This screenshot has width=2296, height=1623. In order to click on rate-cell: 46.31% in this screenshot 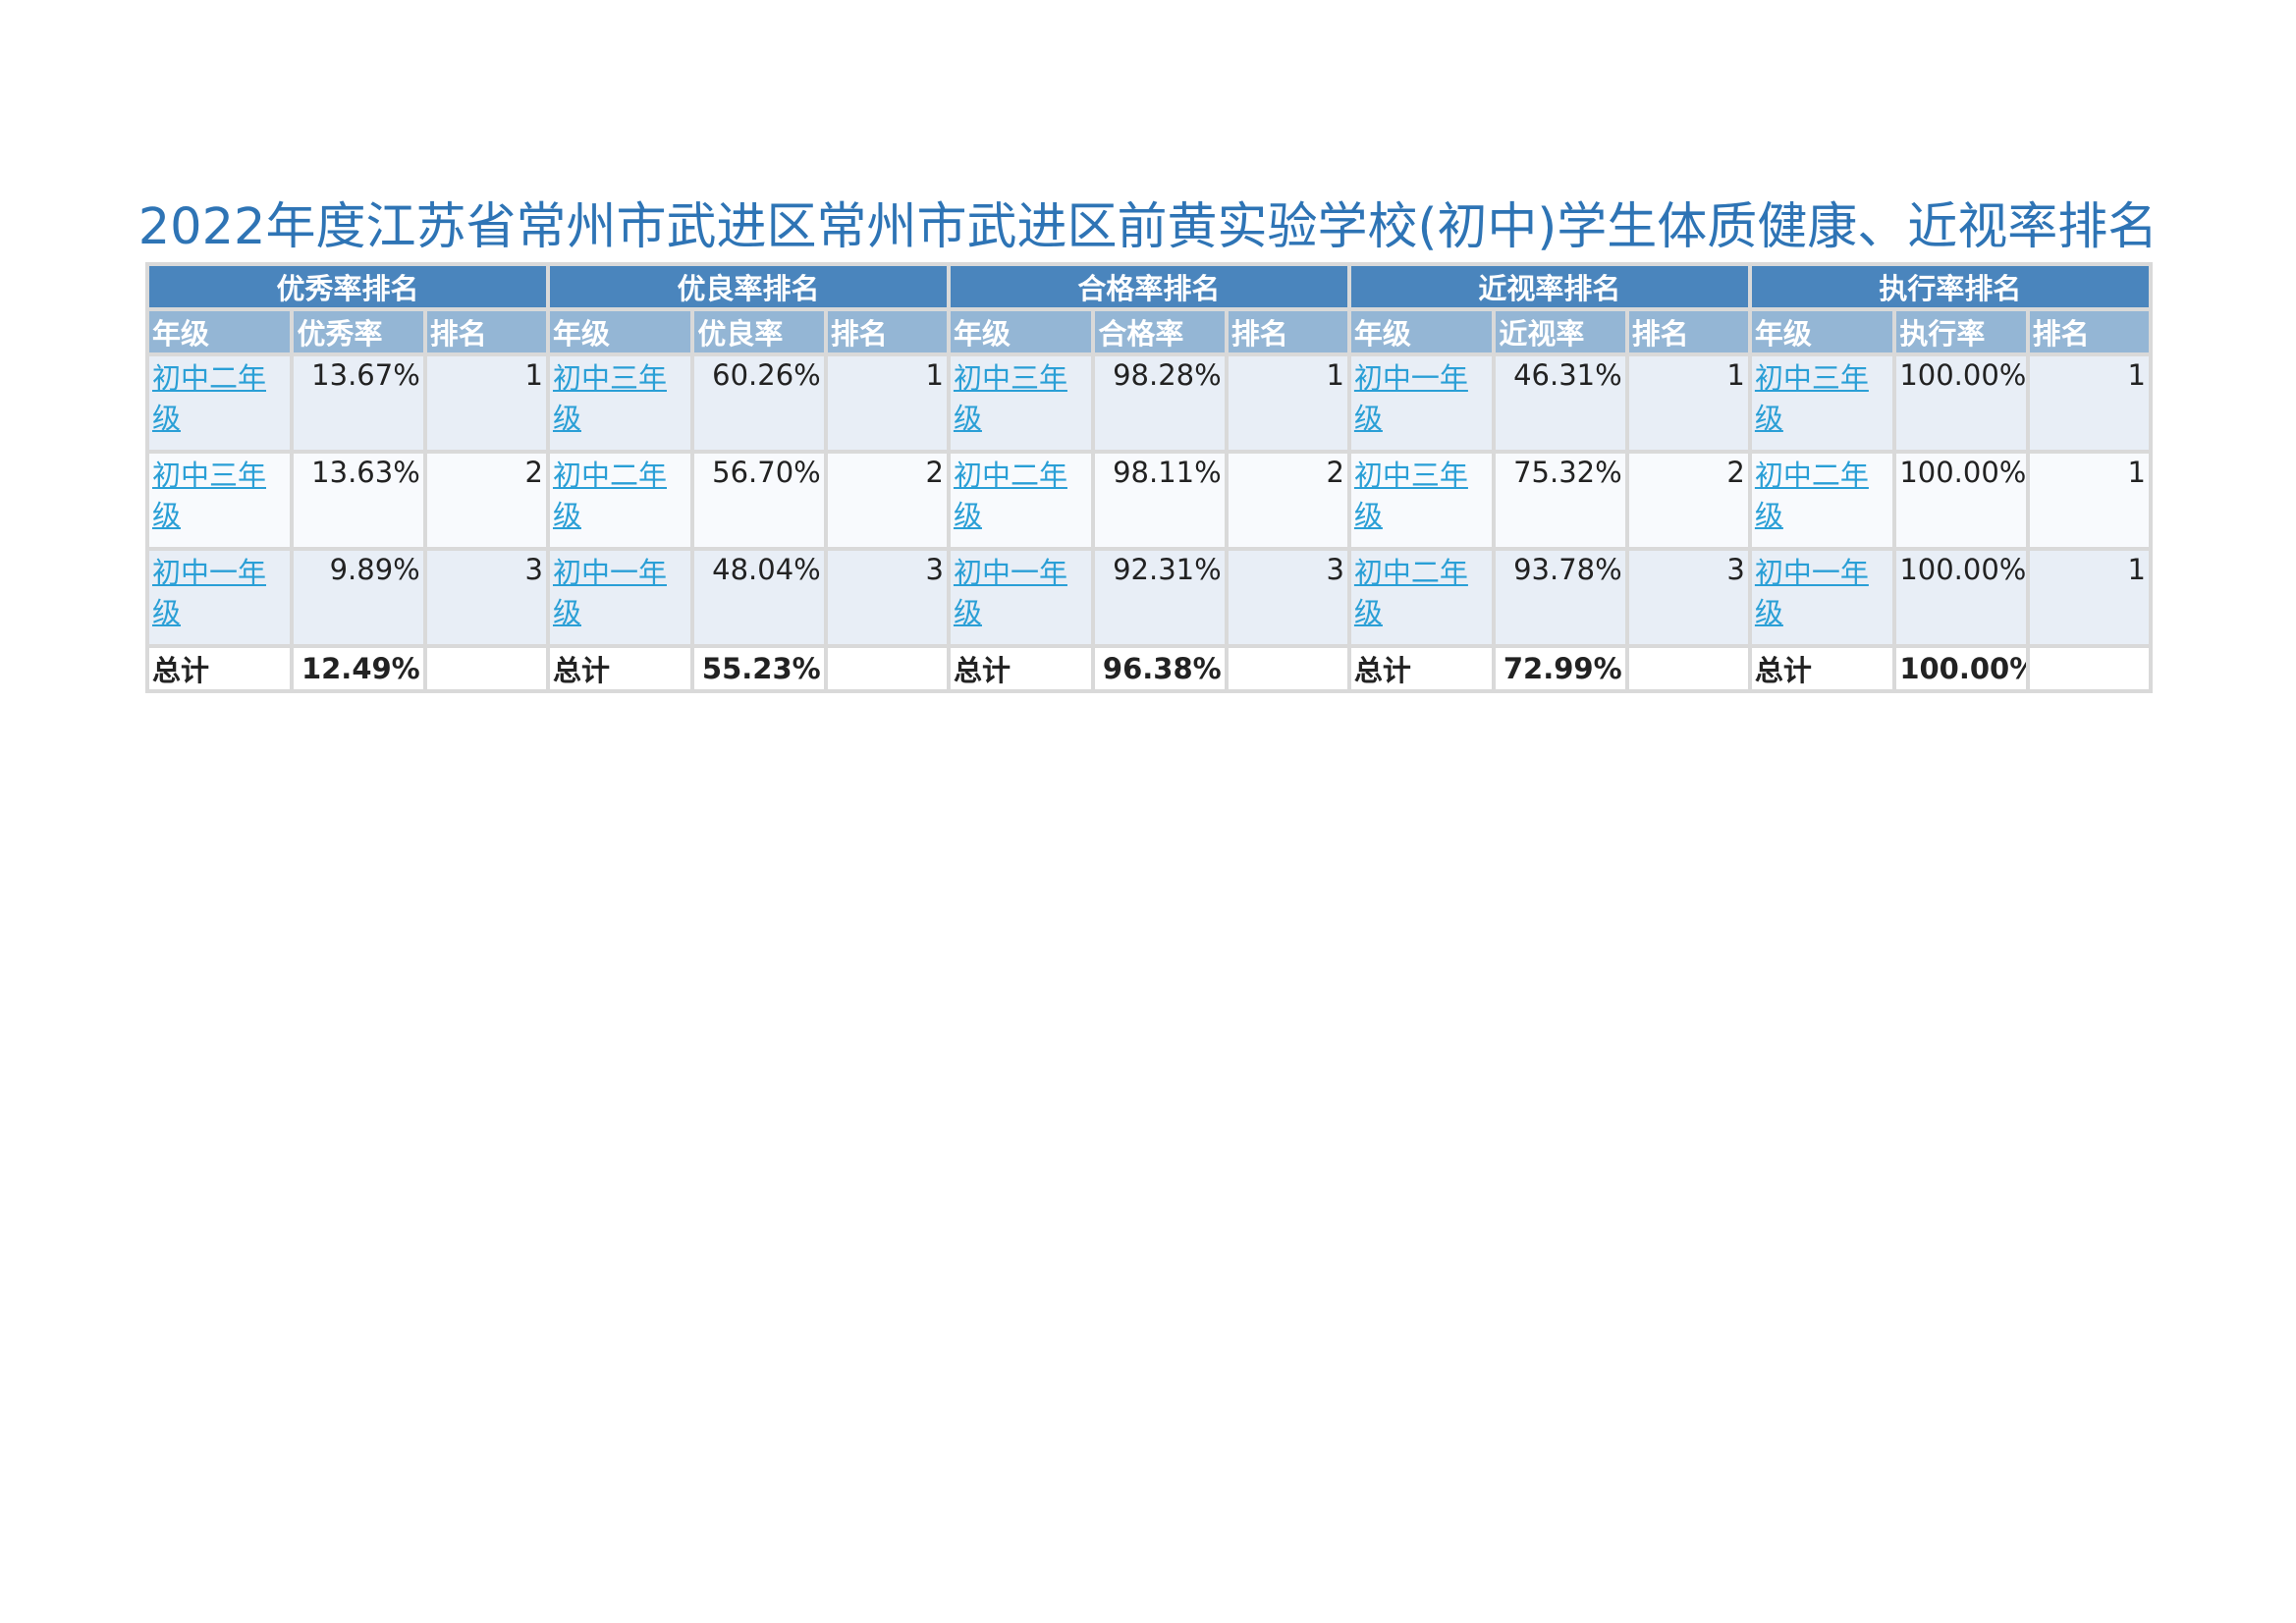, I will do `click(1560, 403)`.